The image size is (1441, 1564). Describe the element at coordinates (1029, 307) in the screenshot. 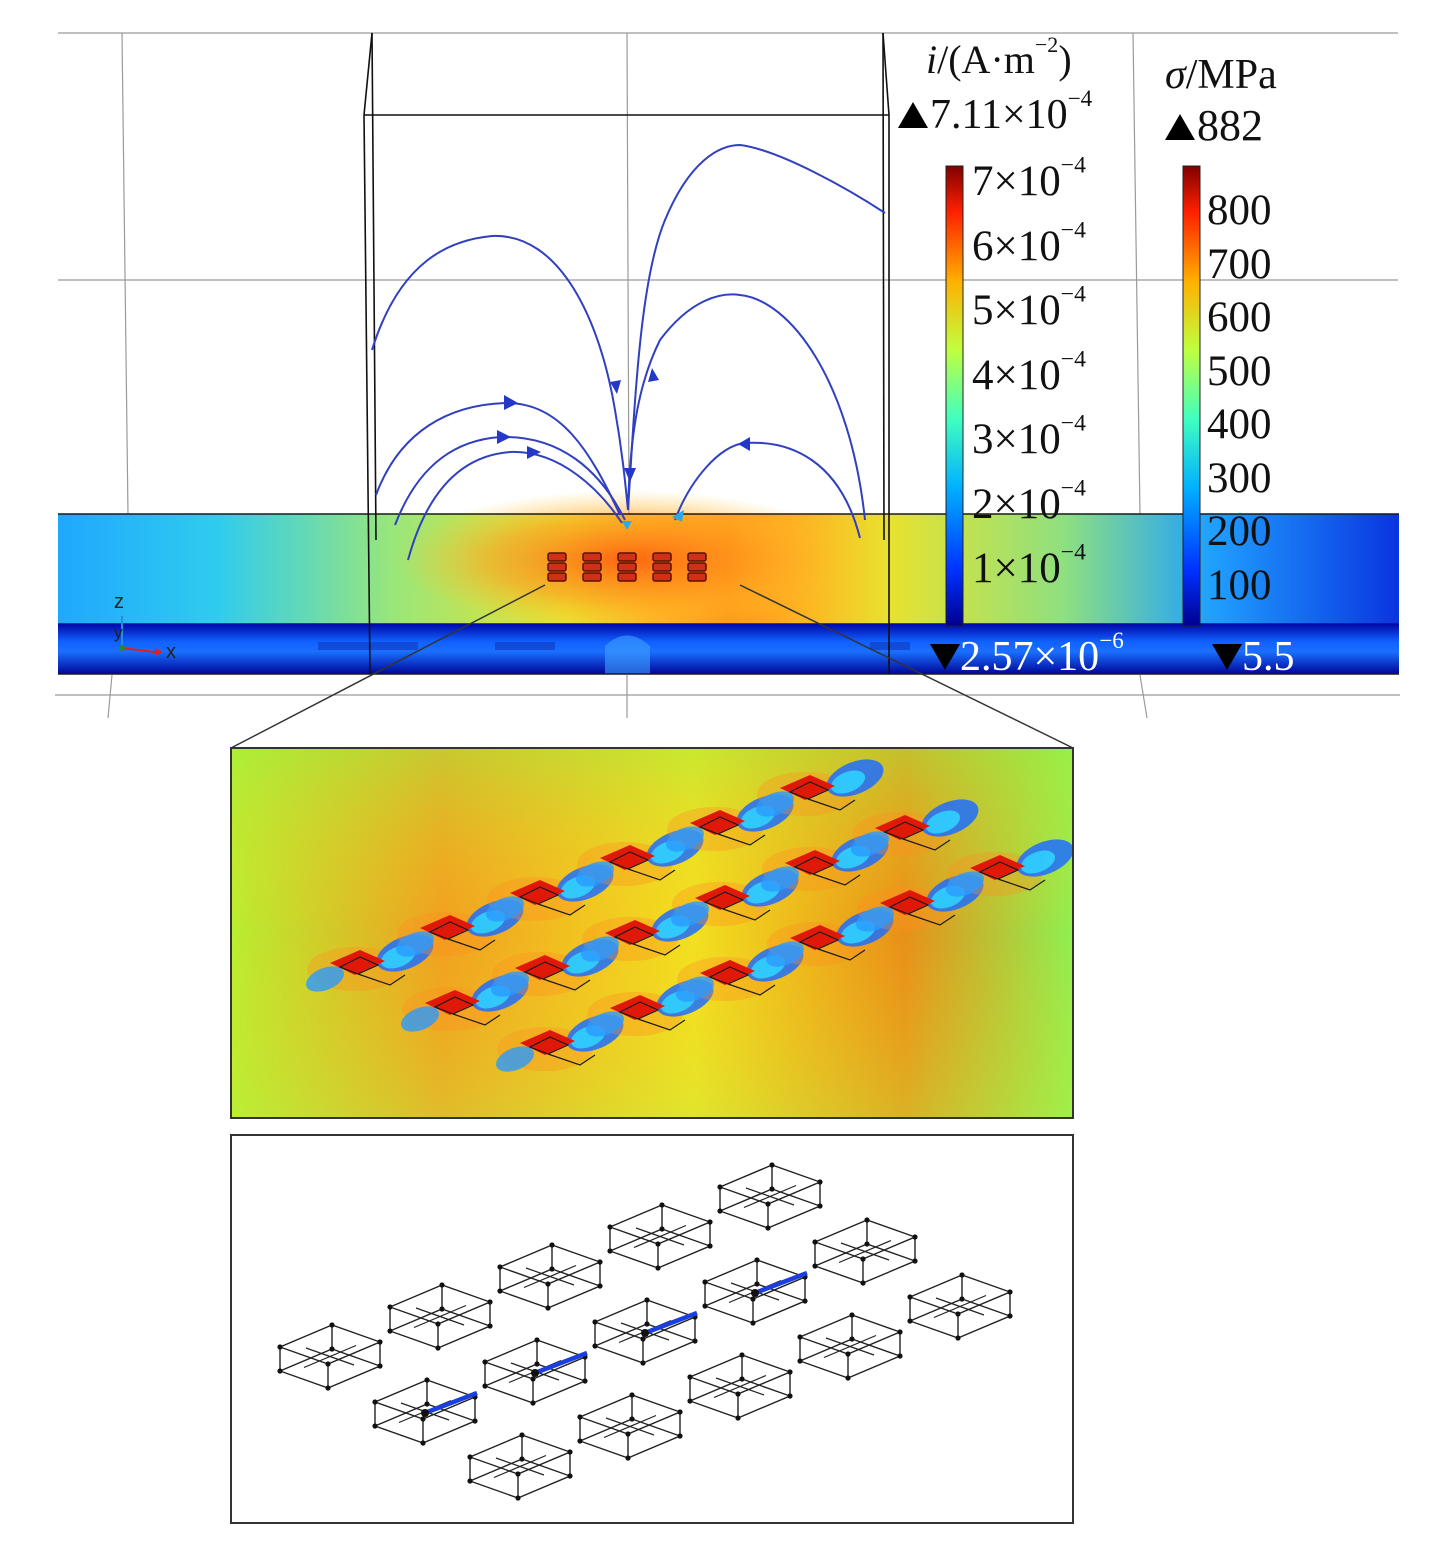

I see `current-density-tick: 5×10⁻⁴` at that location.